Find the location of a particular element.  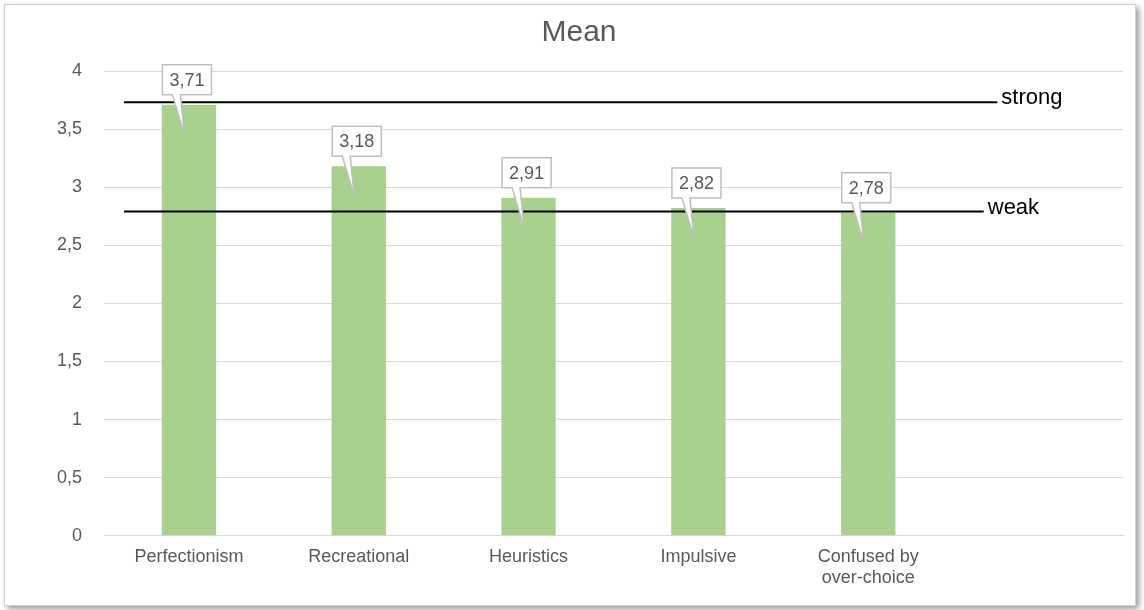

data-label: 2,82 is located at coordinates (696, 183).